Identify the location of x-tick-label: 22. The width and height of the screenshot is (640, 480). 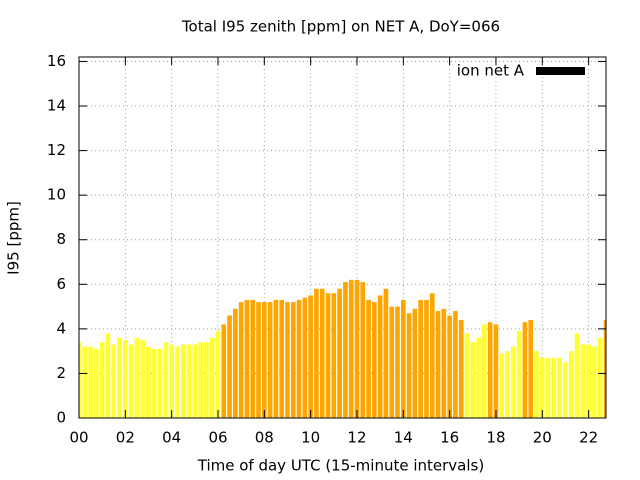
(588, 438).